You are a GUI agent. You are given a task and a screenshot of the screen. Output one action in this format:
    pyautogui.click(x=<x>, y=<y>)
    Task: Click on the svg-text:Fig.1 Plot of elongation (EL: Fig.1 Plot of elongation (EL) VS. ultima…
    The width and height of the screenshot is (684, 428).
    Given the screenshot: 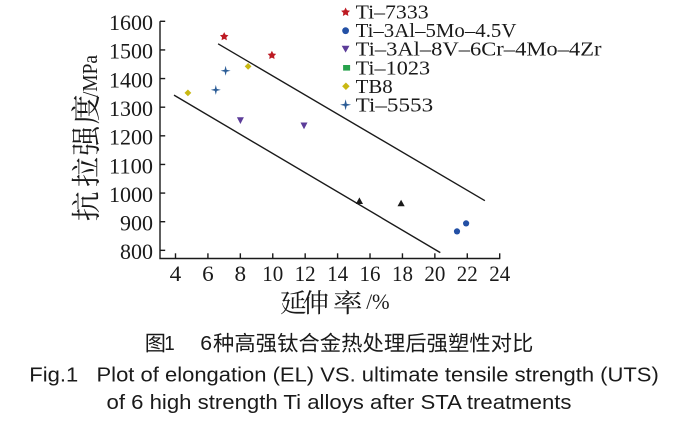 What is the action you would take?
    pyautogui.click(x=344, y=375)
    